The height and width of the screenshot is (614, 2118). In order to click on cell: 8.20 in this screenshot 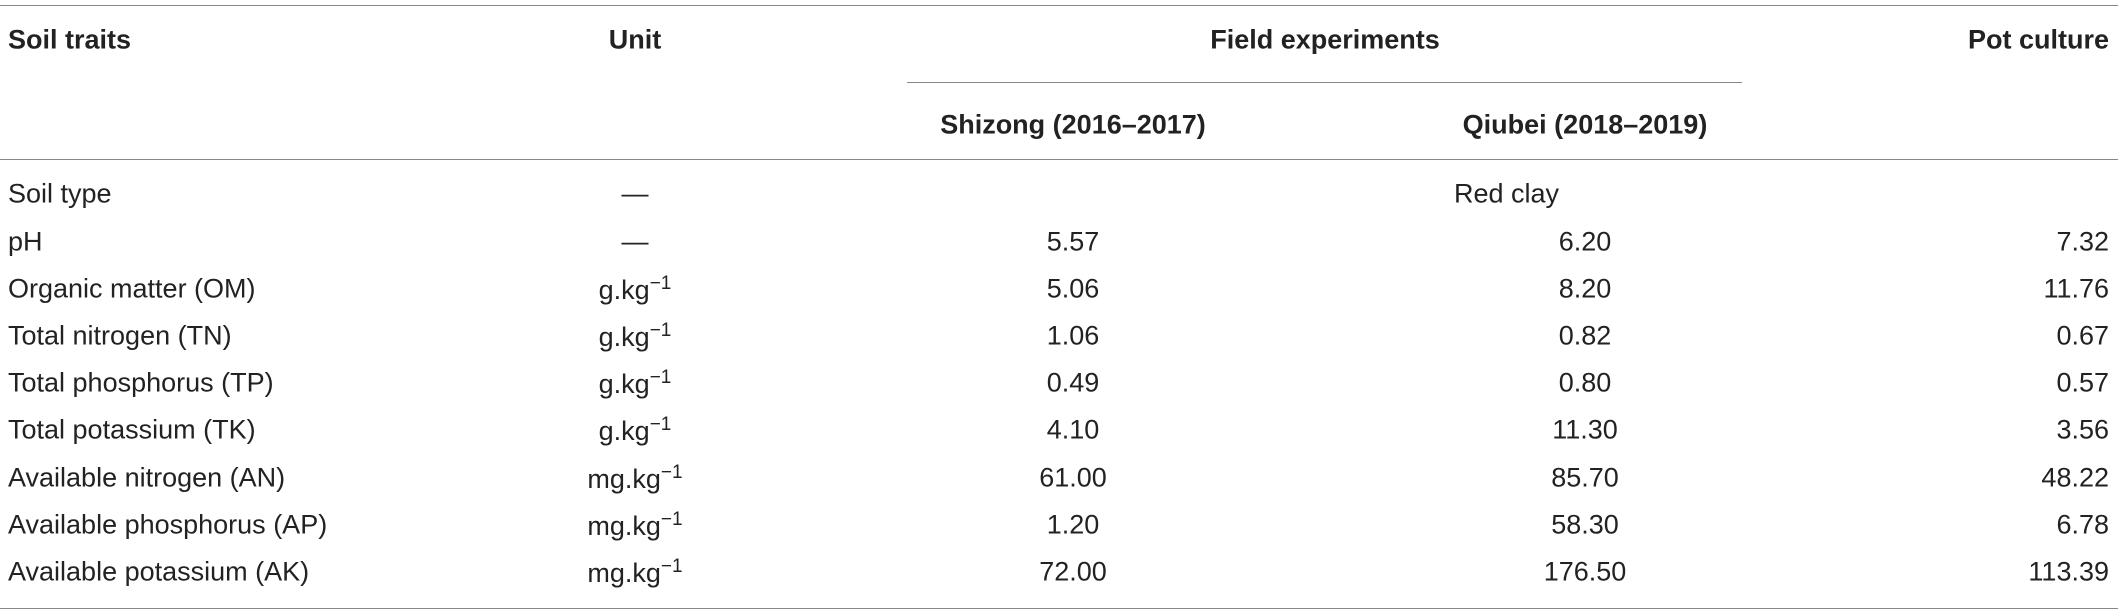, I will do `click(1585, 288)`.